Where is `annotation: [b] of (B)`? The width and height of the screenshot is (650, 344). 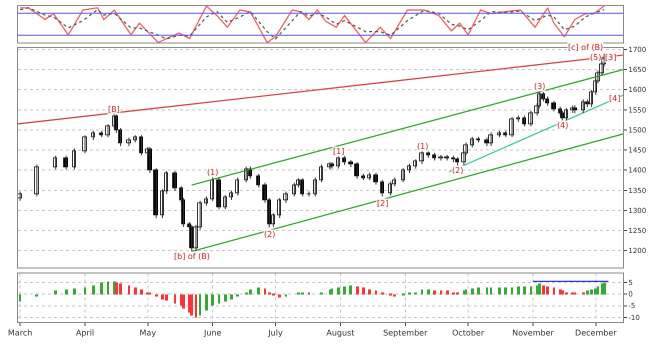
annotation: [b] of (B) is located at coordinates (192, 256).